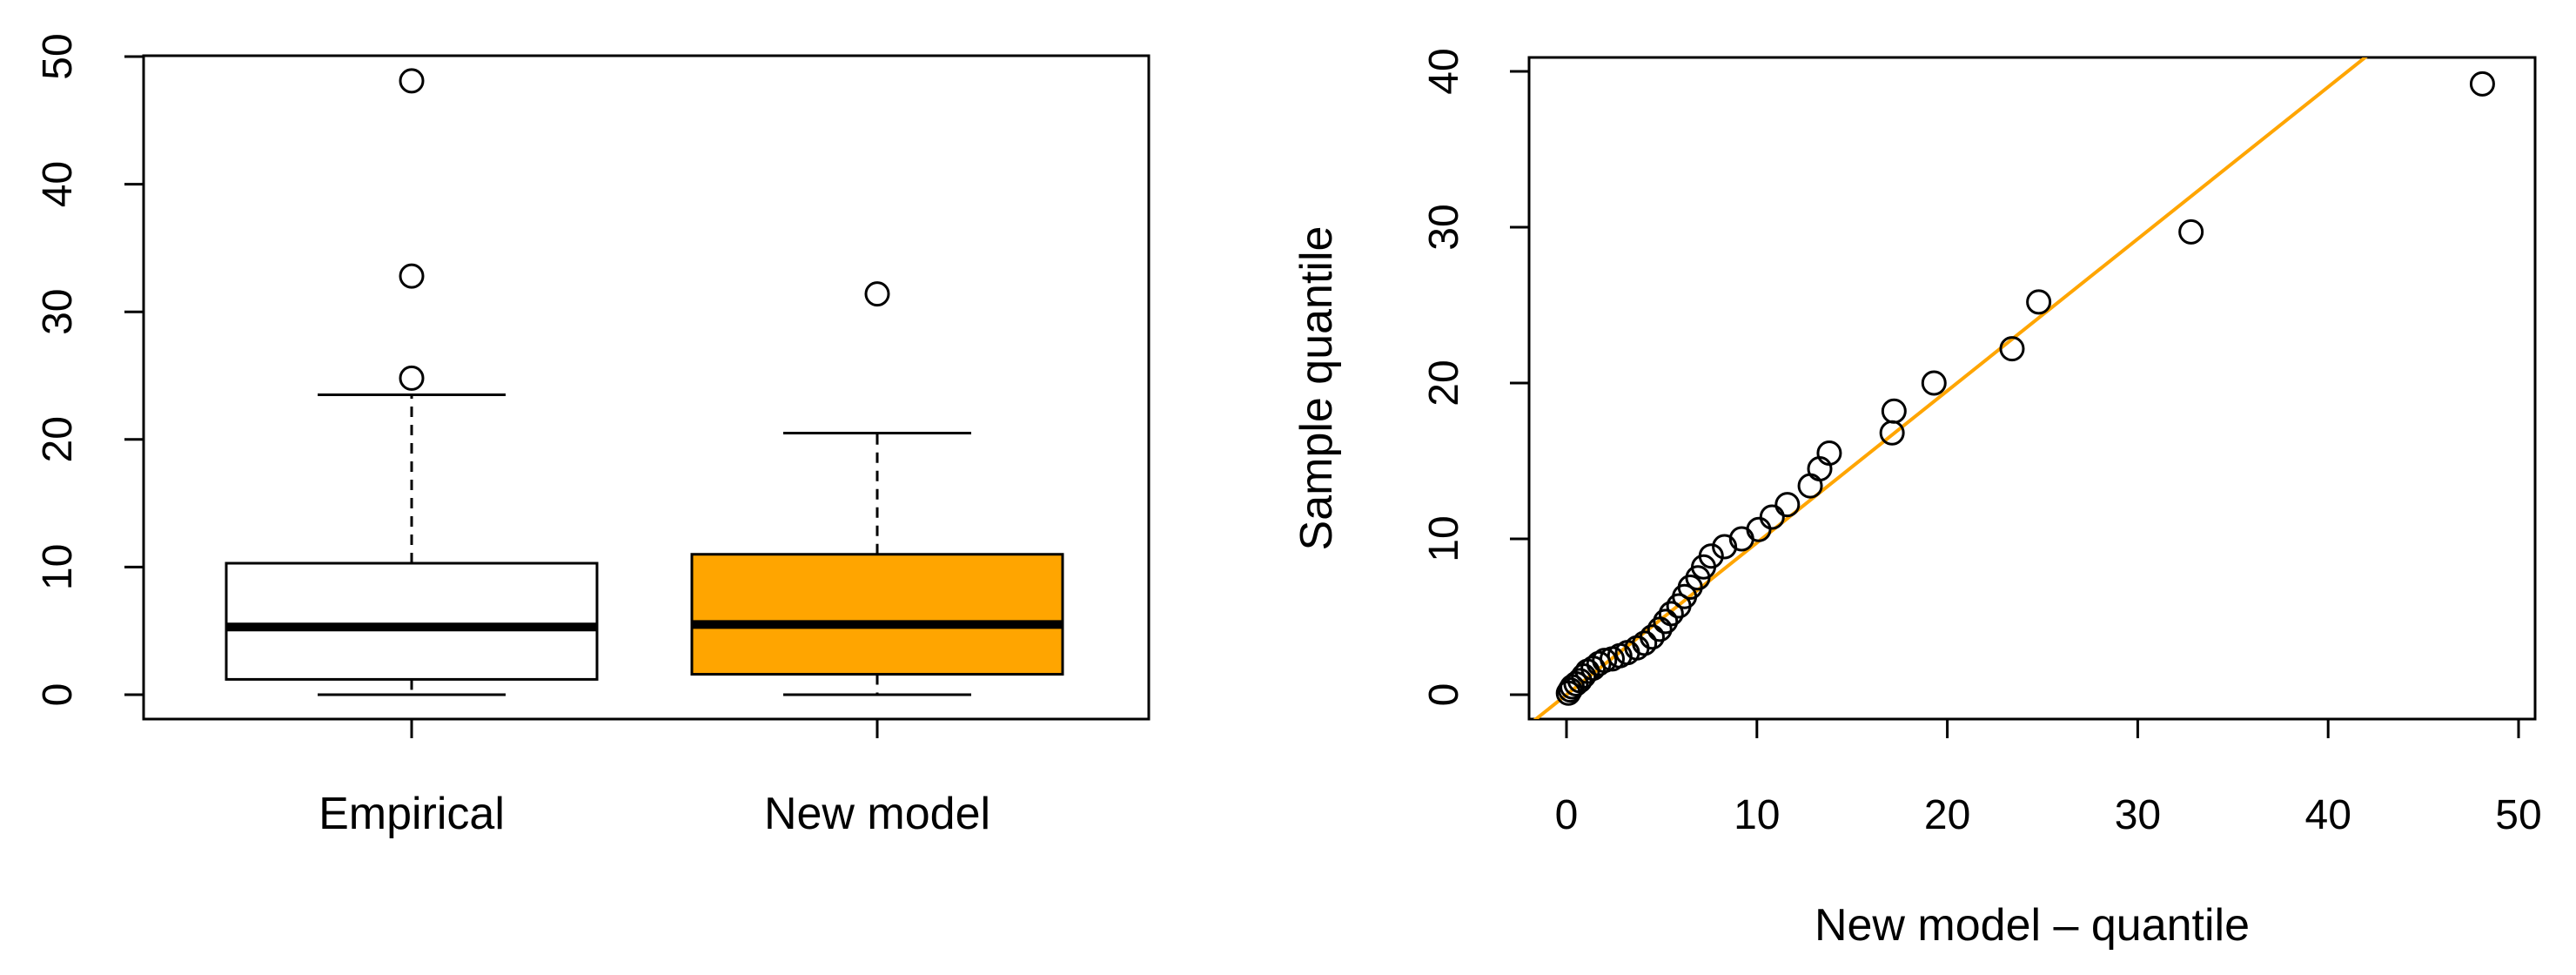  What do you see at coordinates (1947, 815) in the screenshot?
I see `x-tick-label: 20` at bounding box center [1947, 815].